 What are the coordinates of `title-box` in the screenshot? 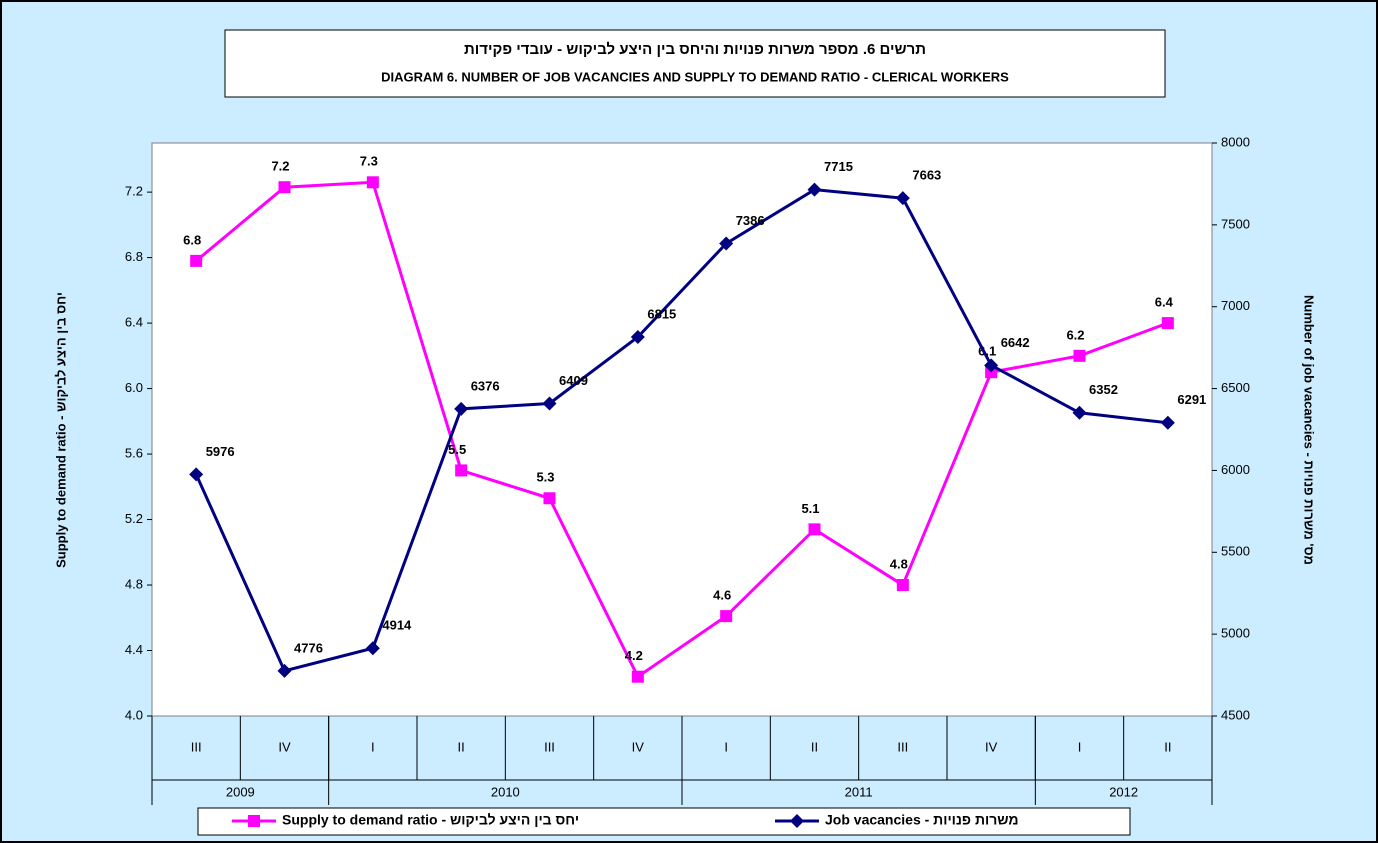 It's located at (695, 63).